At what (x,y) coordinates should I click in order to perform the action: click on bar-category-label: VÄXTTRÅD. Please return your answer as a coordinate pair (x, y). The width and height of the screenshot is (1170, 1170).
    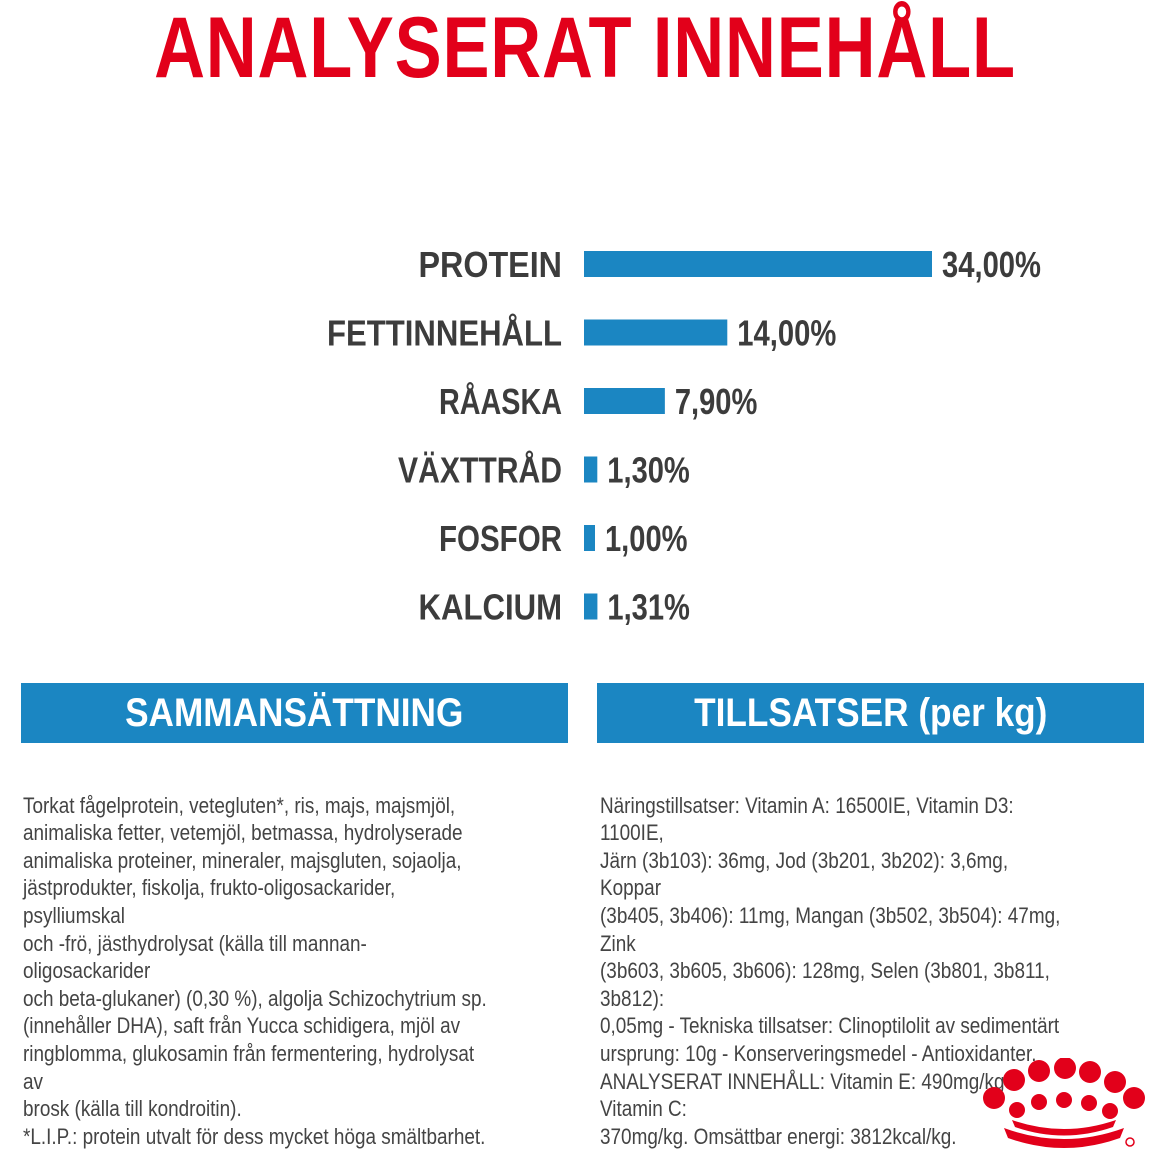
    Looking at the image, I should click on (480, 470).